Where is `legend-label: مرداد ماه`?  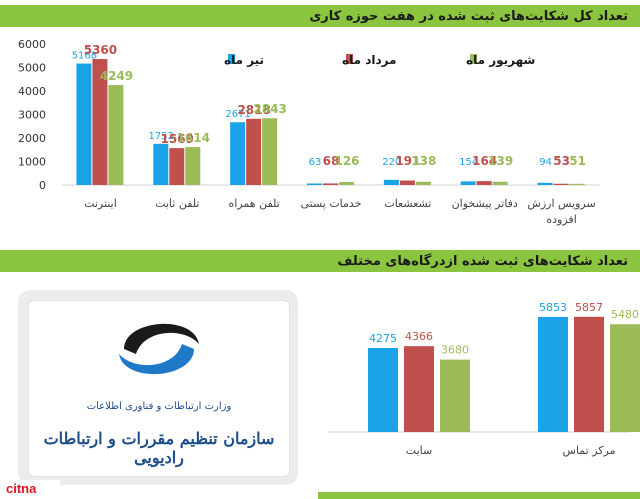
legend-label: مرداد ماه is located at coordinates (369, 60).